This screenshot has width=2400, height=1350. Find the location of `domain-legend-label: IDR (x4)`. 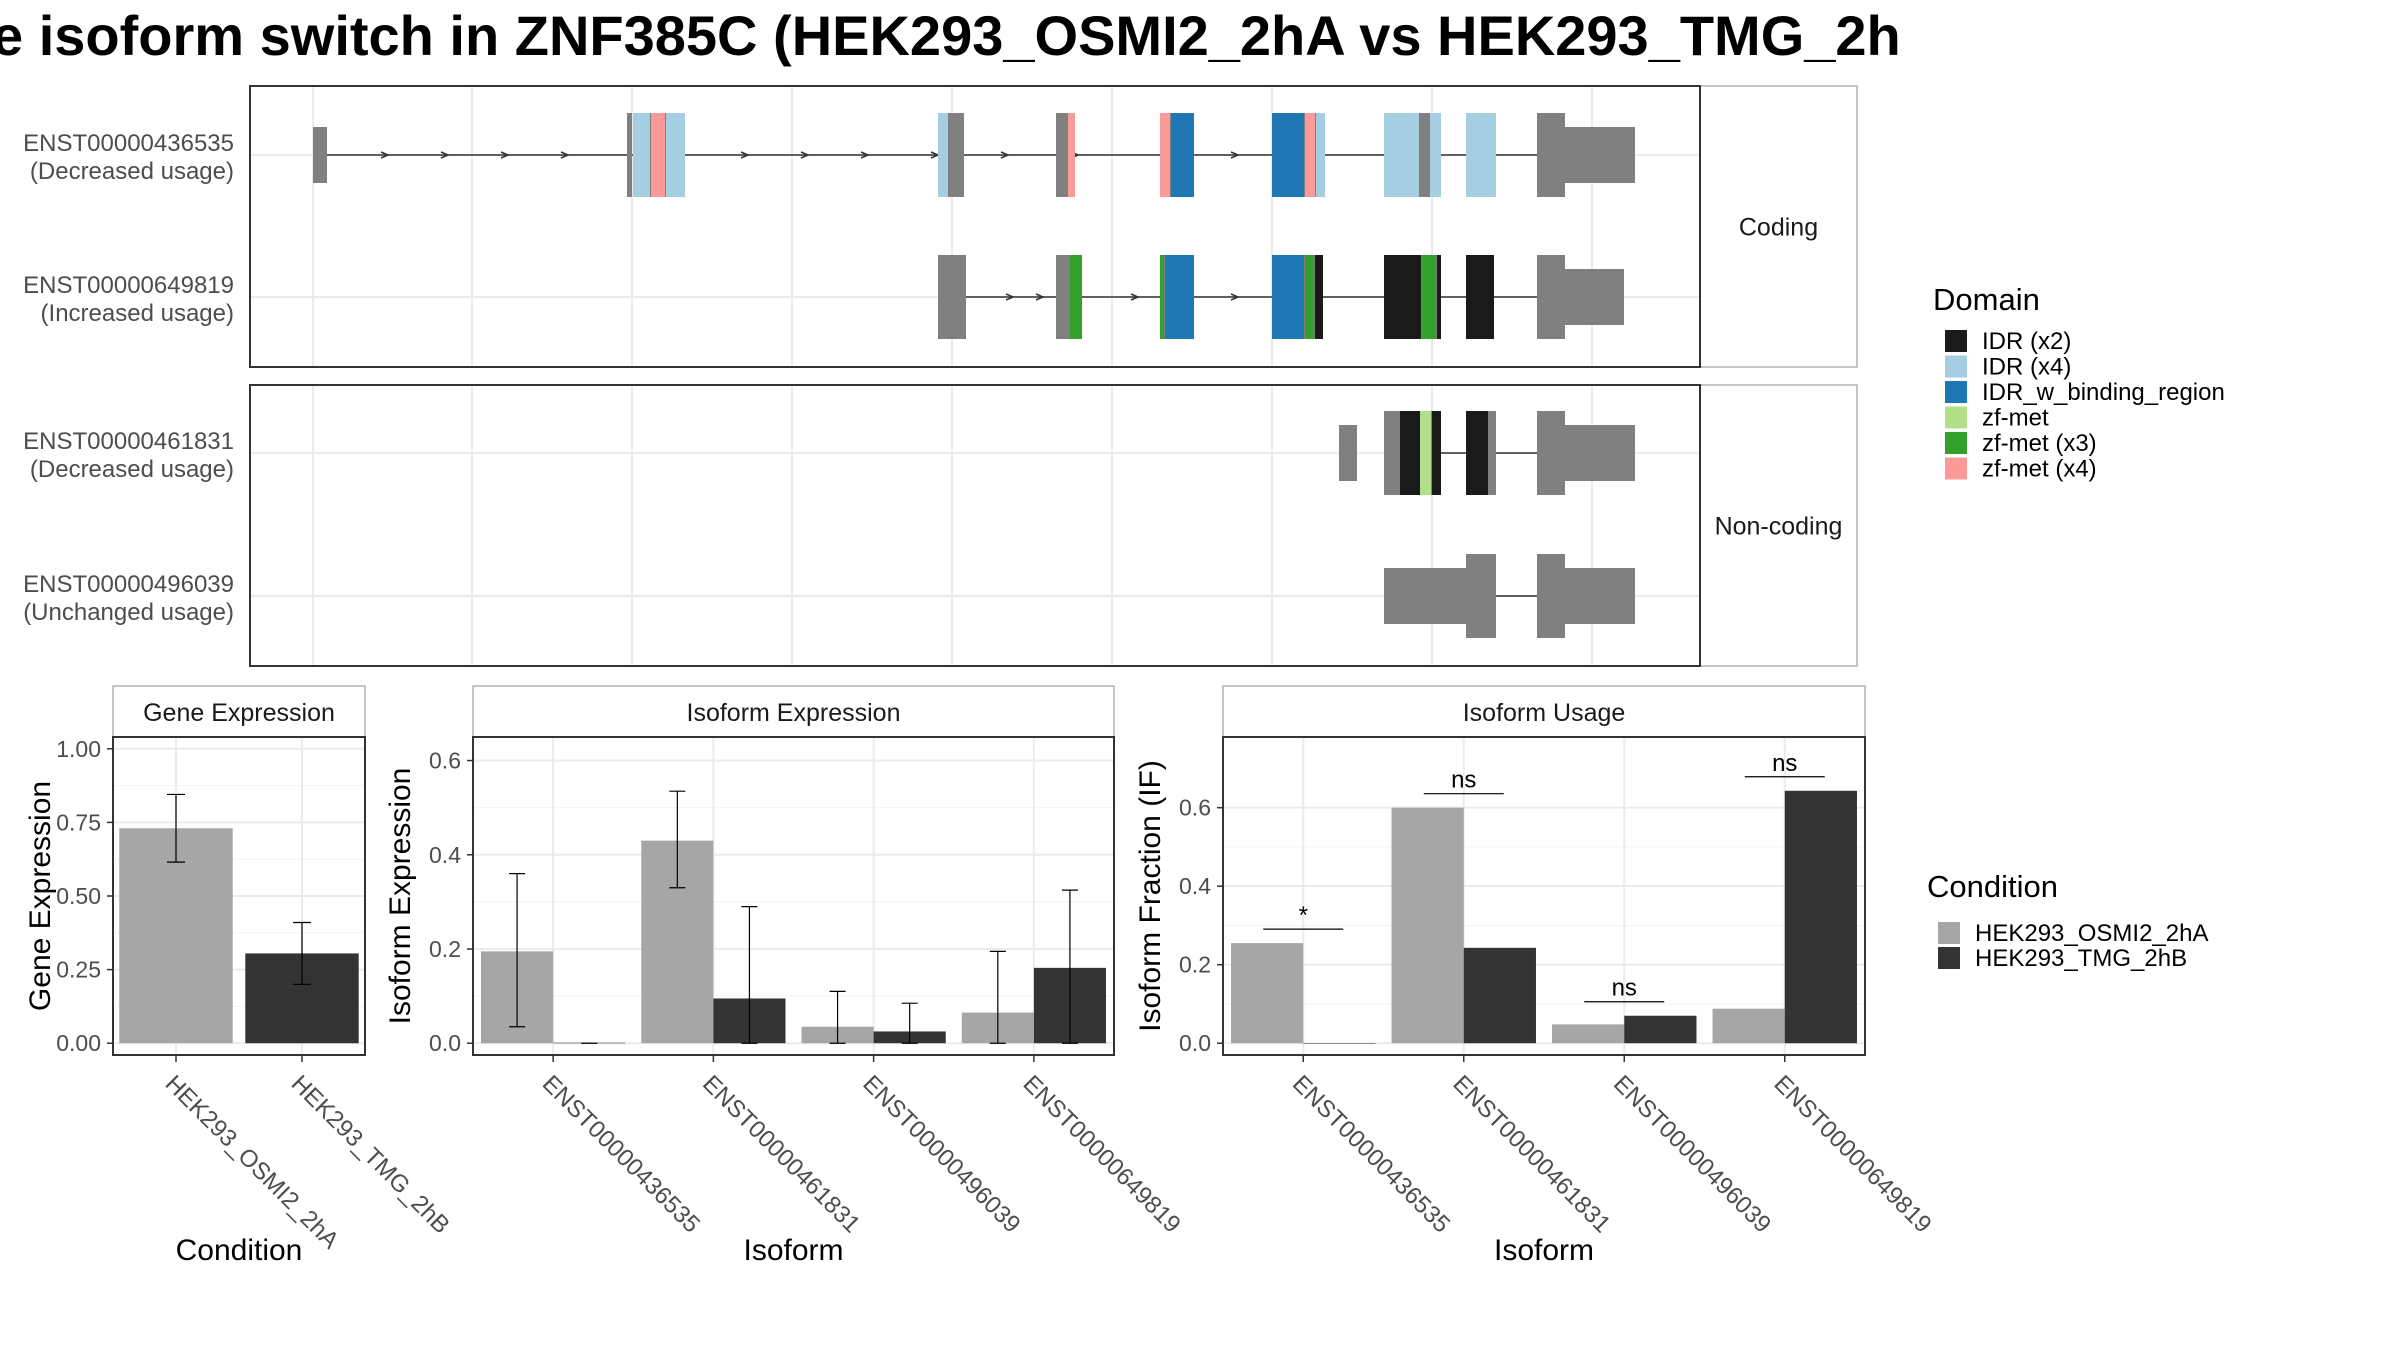

domain-legend-label: IDR (x4) is located at coordinates (2026, 367).